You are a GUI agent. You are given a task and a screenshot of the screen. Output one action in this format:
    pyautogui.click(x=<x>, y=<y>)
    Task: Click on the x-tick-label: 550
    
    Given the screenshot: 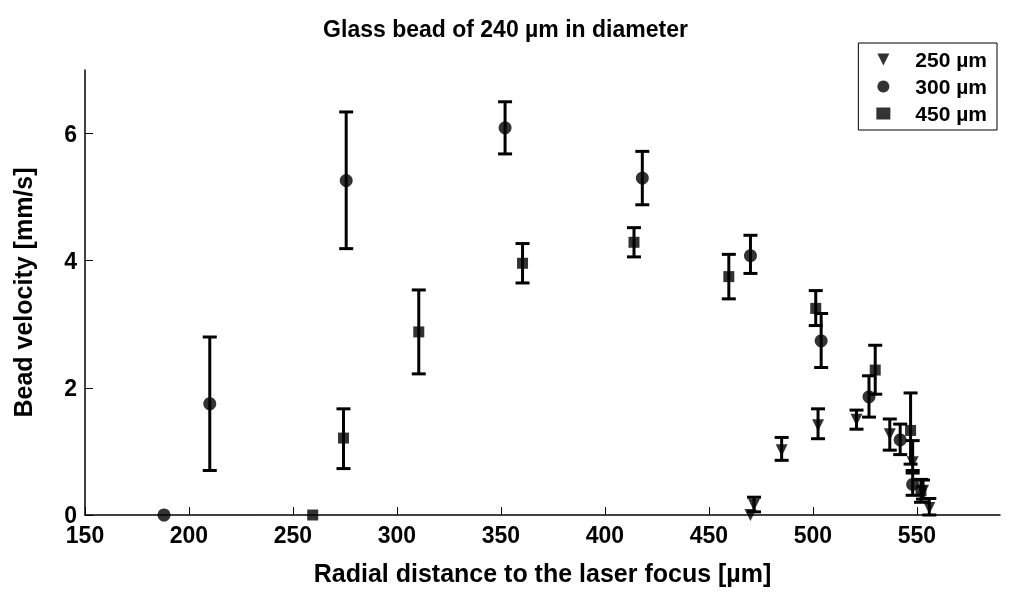 What is the action you would take?
    pyautogui.click(x=917, y=534)
    